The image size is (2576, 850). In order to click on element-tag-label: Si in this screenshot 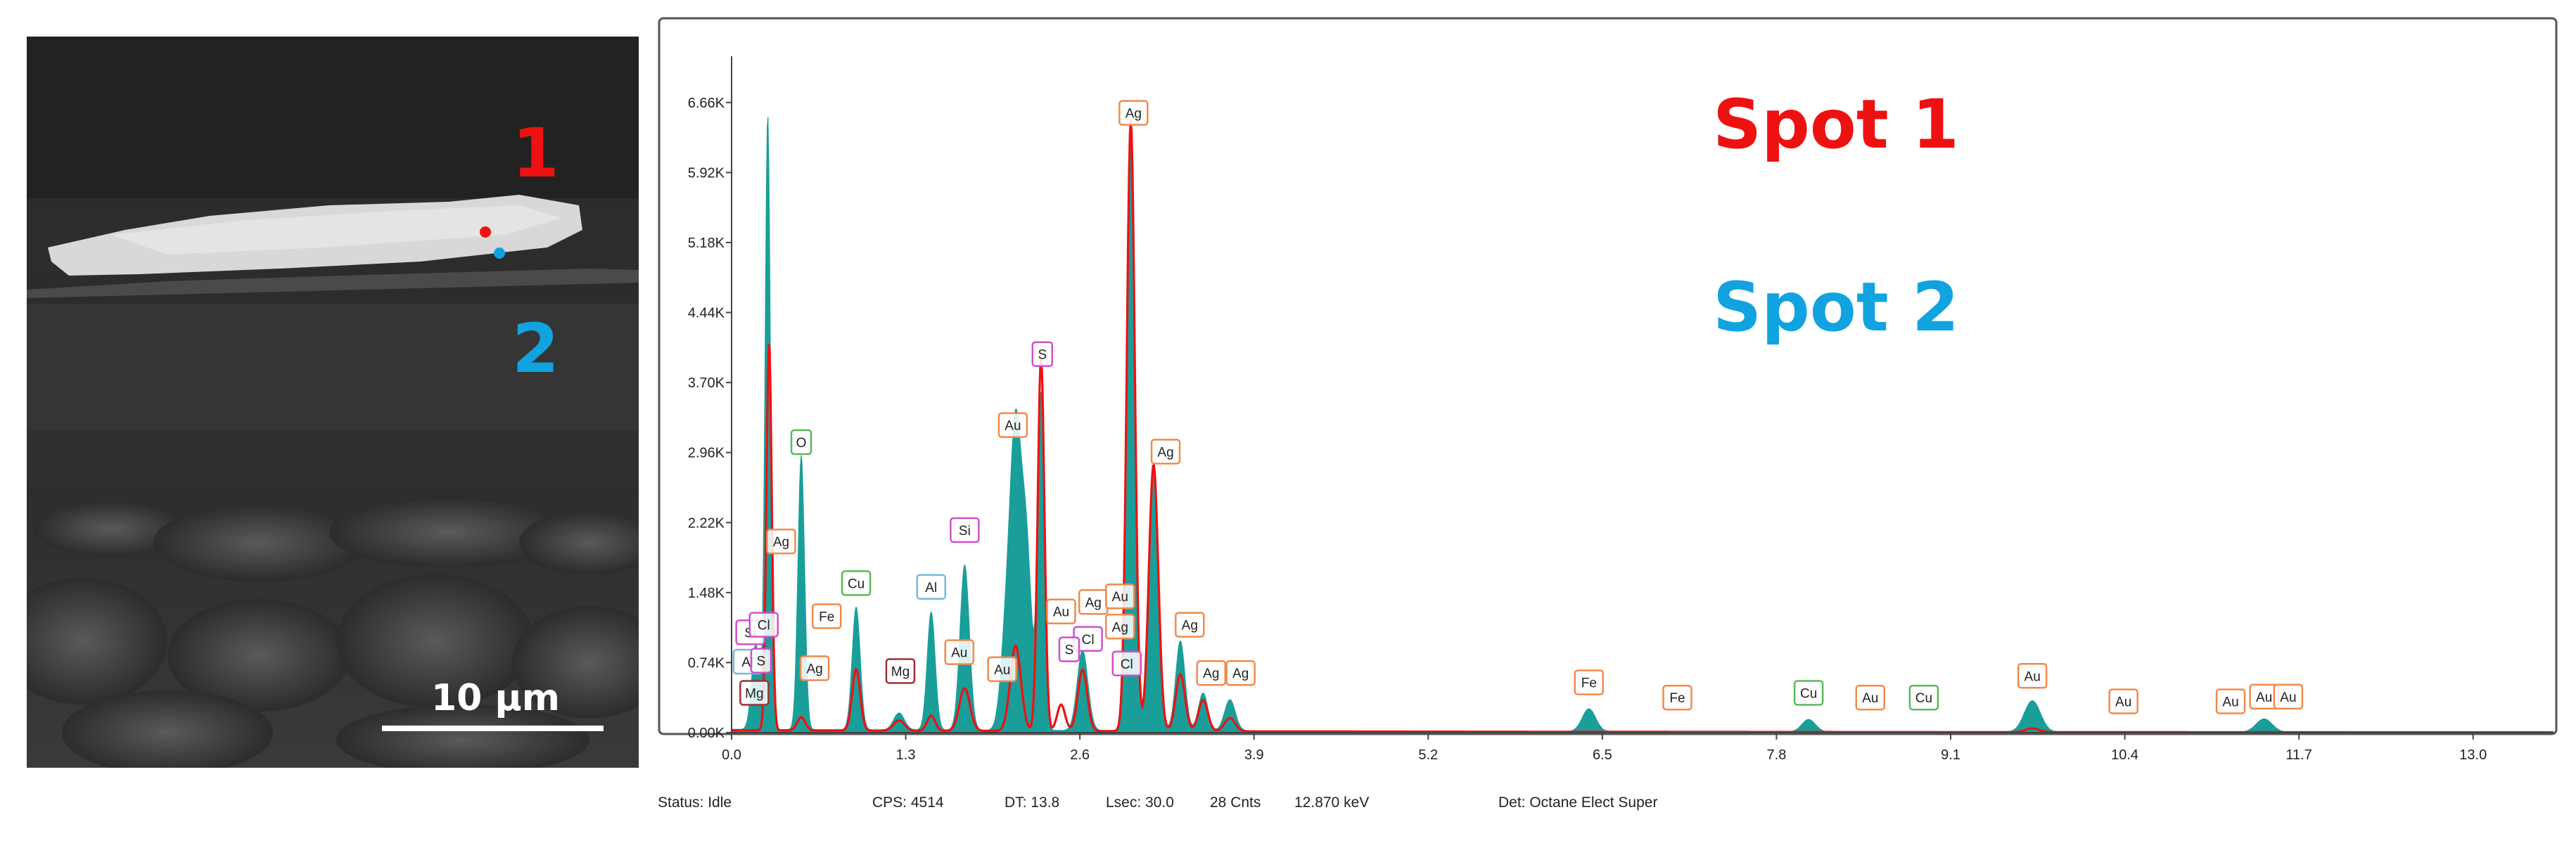, I will do `click(965, 531)`.